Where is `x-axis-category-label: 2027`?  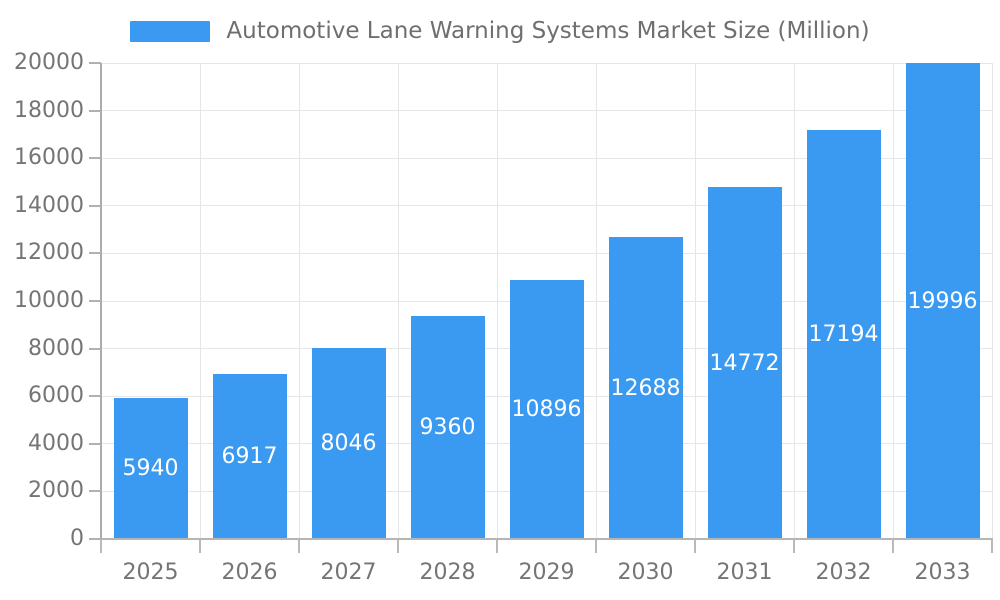 x-axis-category-label: 2027 is located at coordinates (348, 572).